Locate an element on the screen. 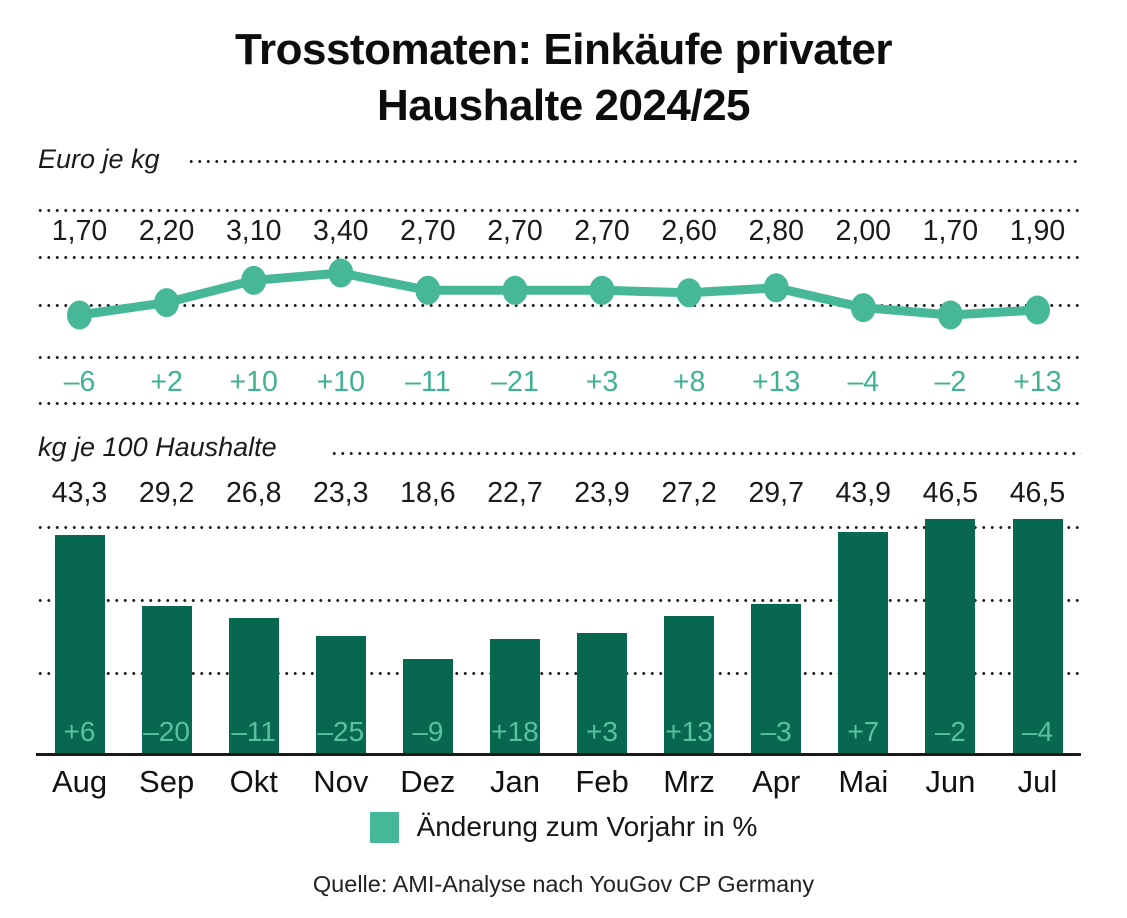  bar-value-label: 18,6 is located at coordinates (428, 493).